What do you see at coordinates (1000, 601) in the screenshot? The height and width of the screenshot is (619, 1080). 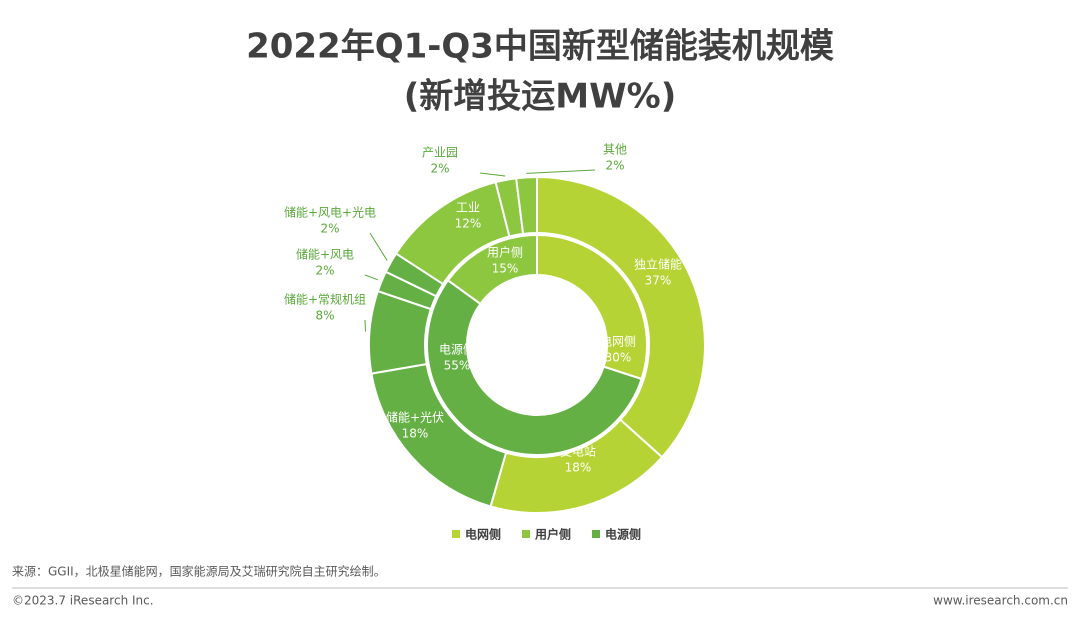 I see `footer-right: www.iresearch.com.cn` at bounding box center [1000, 601].